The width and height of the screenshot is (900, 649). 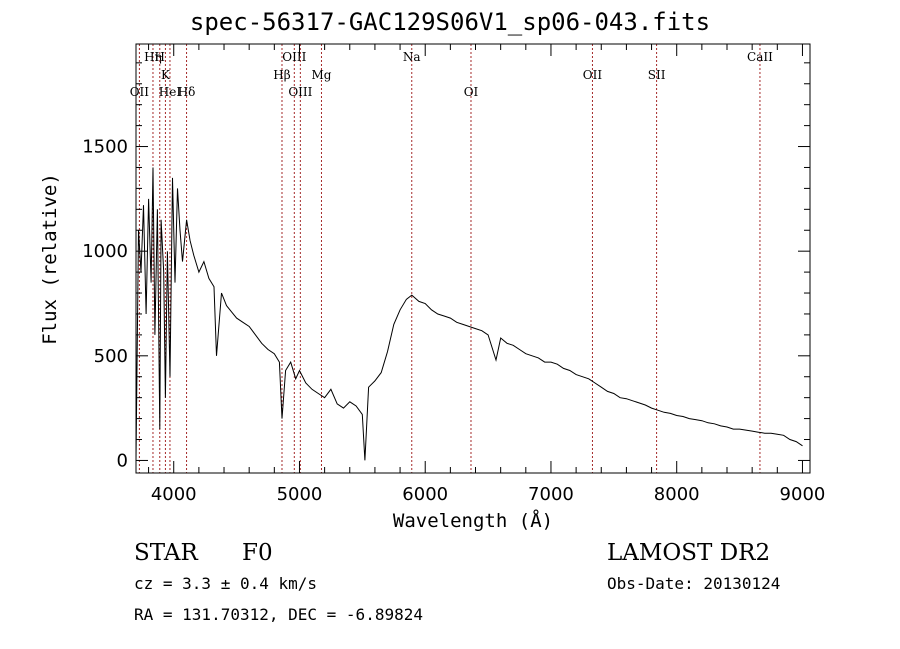 I want to click on y-tick-label: 1500, so click(x=105, y=147).